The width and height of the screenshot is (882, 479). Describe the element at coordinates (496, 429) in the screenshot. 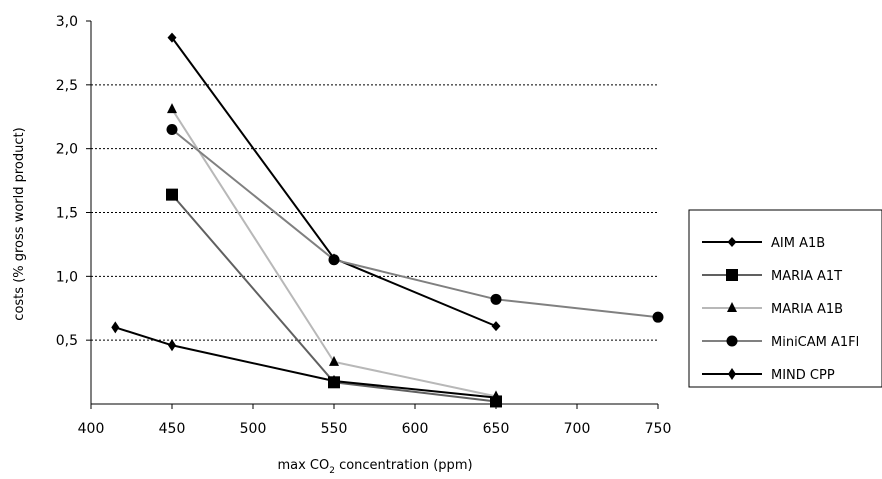

I see `x-tick-label: 650` at that location.